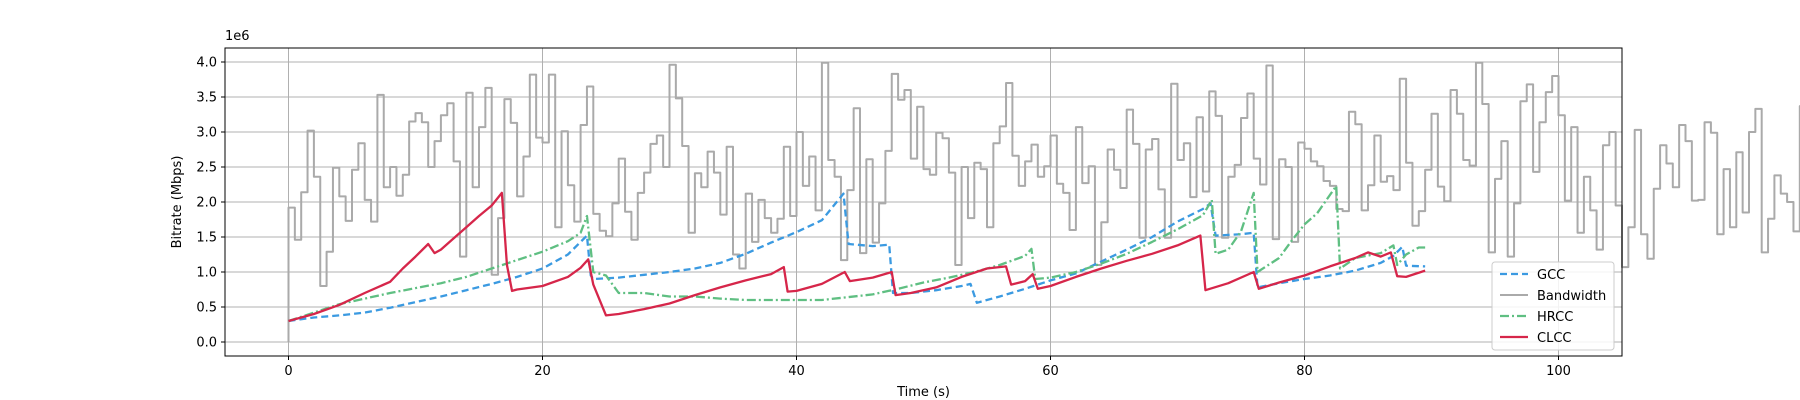 The image size is (1800, 400). Describe the element at coordinates (206, 63) in the screenshot. I see `y-tick-label: 4.0` at that location.